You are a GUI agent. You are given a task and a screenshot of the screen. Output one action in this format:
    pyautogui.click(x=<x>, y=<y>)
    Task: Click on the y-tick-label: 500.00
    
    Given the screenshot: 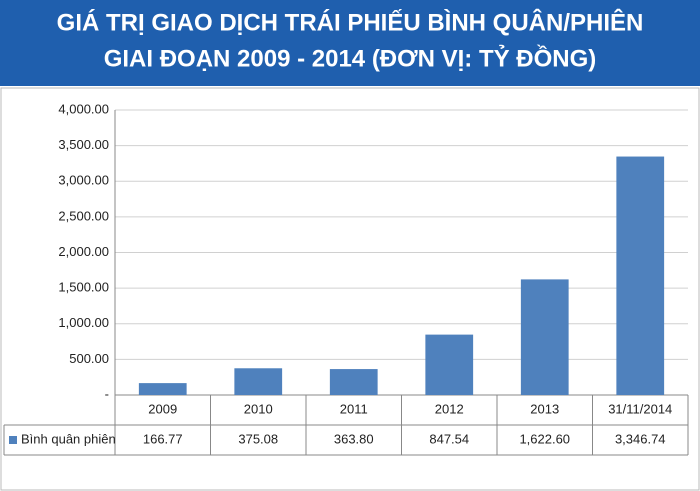 What is the action you would take?
    pyautogui.click(x=89, y=358)
    